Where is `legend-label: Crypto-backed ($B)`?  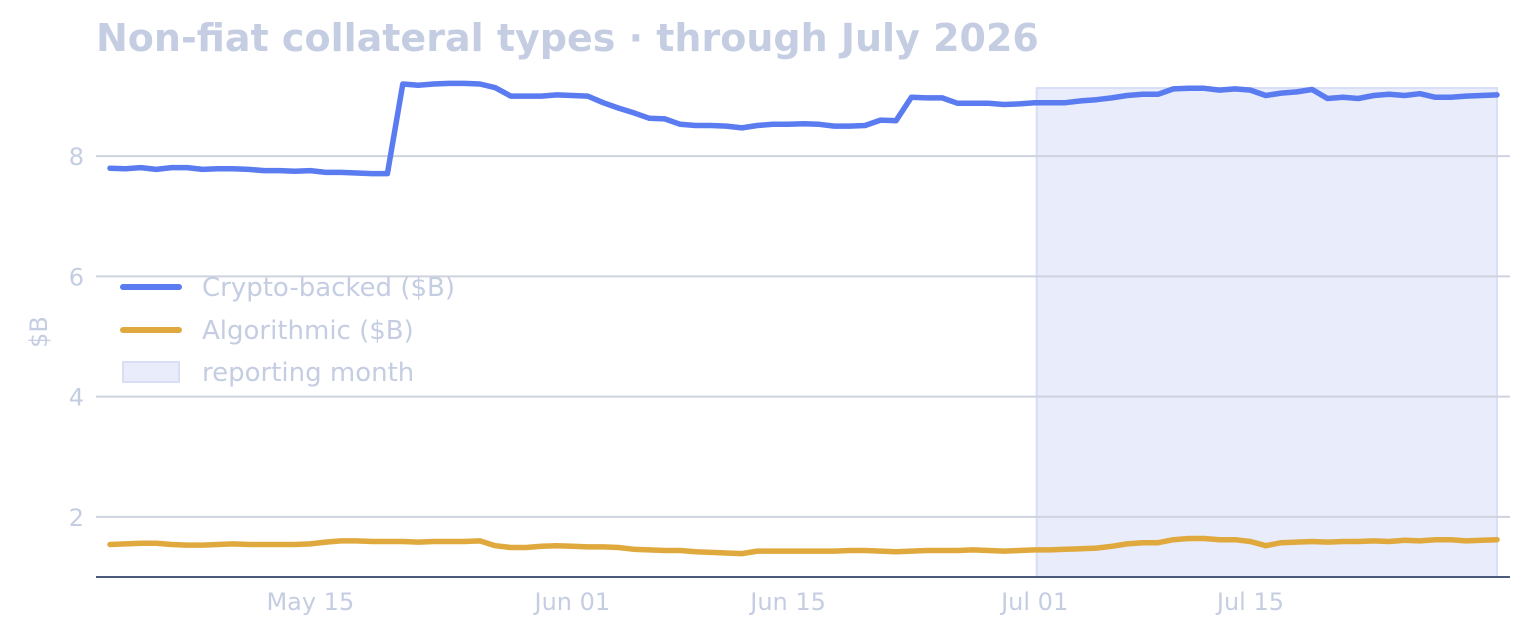 legend-label: Crypto-backed ($B) is located at coordinates (328, 288).